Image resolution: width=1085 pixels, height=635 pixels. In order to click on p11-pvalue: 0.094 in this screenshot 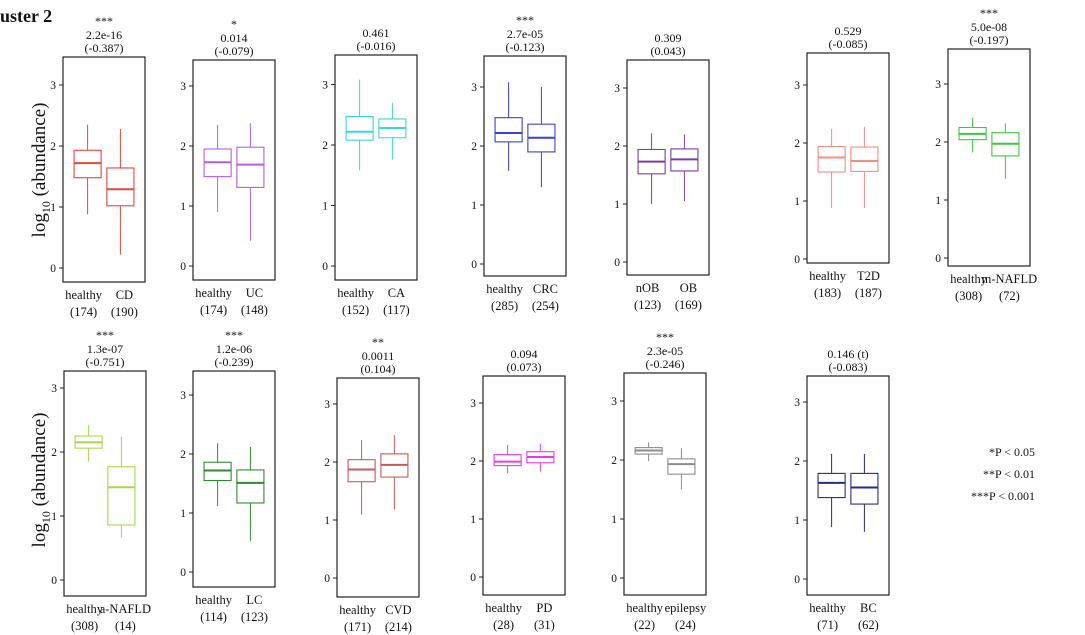, I will do `click(524, 354)`.